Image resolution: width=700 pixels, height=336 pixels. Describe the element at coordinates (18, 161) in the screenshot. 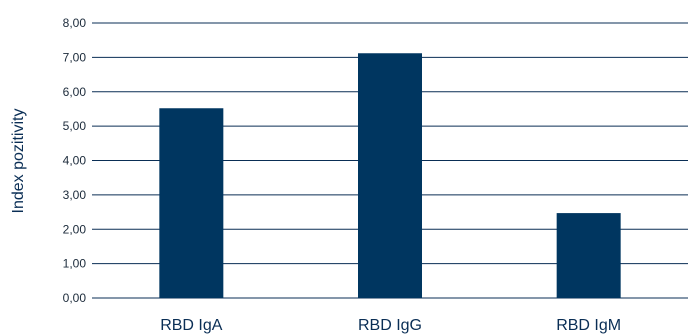

I see `y-axis-title: Index pozitivity` at that location.